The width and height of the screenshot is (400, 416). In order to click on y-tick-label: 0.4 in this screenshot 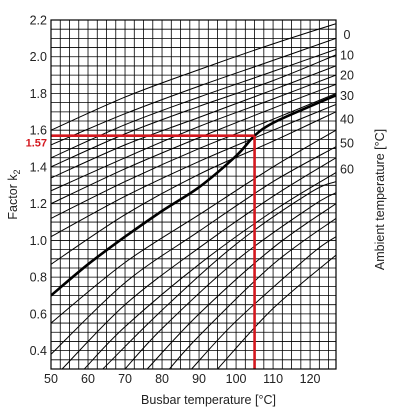, I will do `click(38, 351)`.